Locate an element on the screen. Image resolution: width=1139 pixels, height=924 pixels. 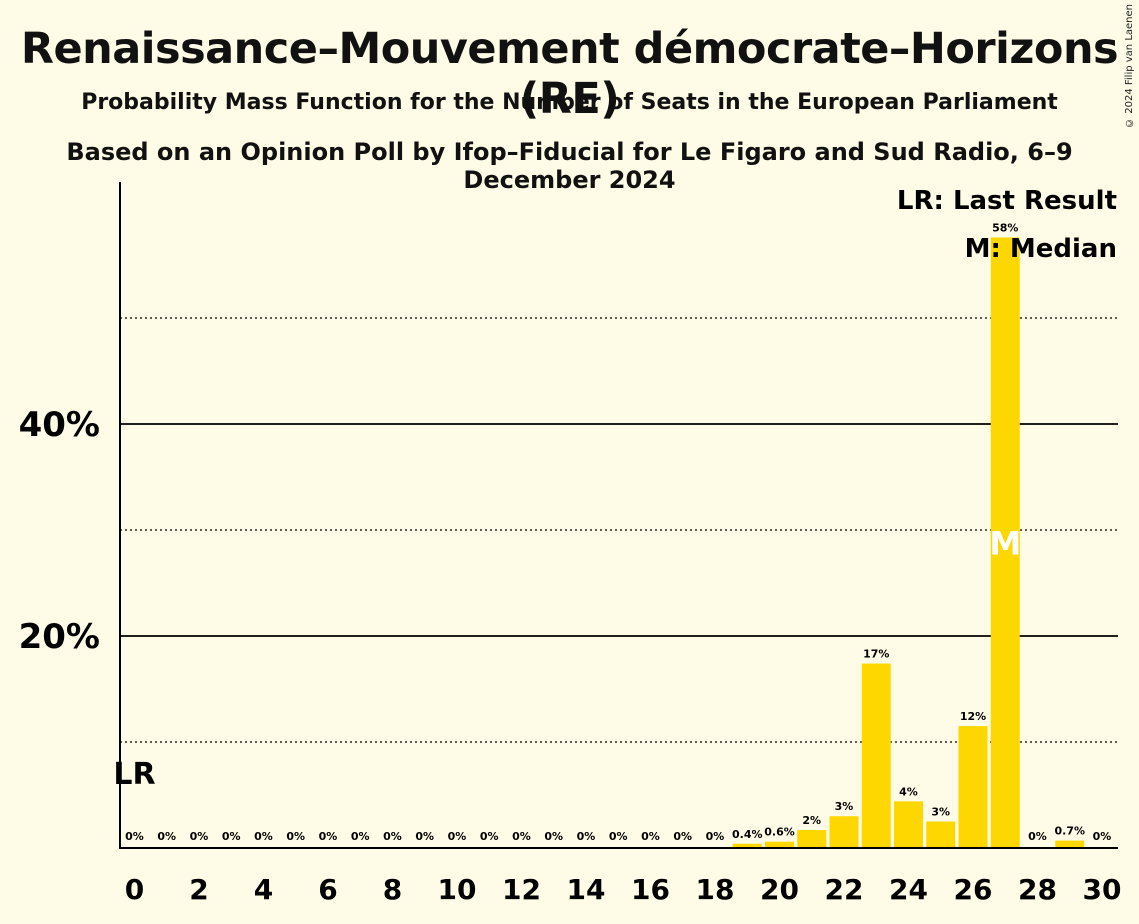
x-tick-label: 18 is located at coordinates (715, 889).